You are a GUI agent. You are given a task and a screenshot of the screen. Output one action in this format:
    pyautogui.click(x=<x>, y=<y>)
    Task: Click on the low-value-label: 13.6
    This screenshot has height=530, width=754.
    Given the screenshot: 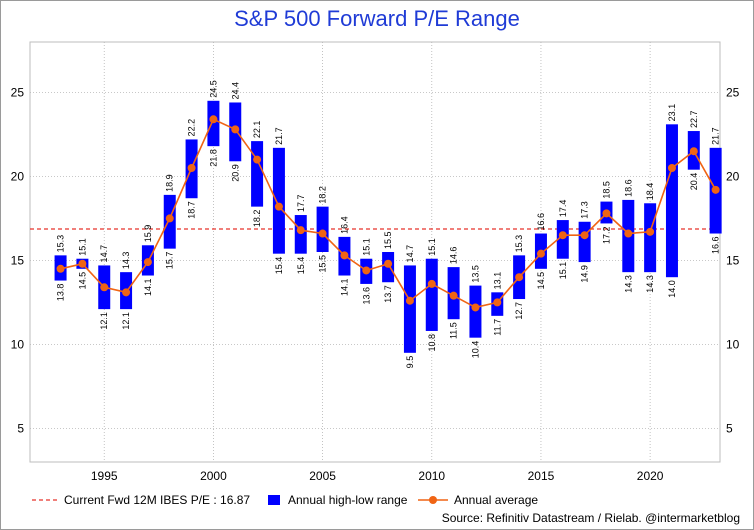 What is the action you would take?
    pyautogui.click(x=366, y=296)
    